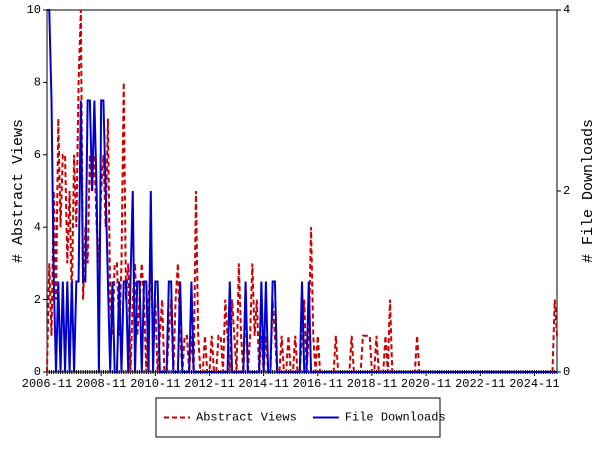 Image resolution: width=600 pixels, height=450 pixels. What do you see at coordinates (47, 384) in the screenshot?
I see `x-tick-label: 2006-11` at bounding box center [47, 384].